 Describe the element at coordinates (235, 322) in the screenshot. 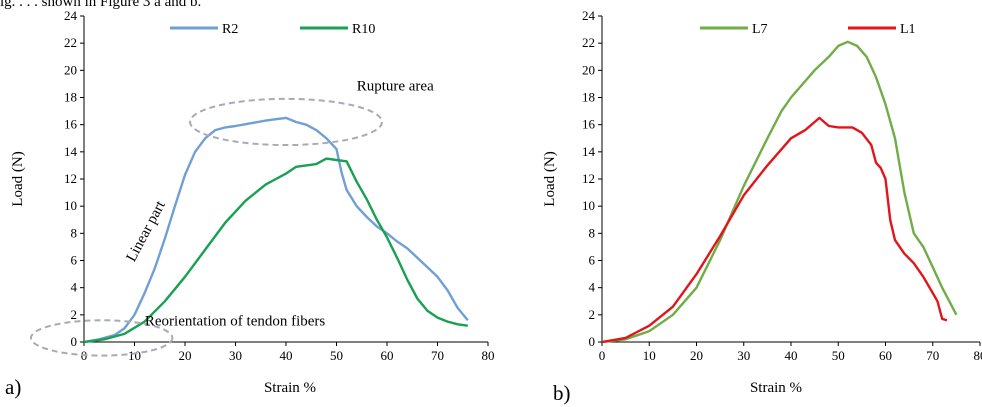

I see `annotation-text: Reorientation of tendon fibers` at that location.